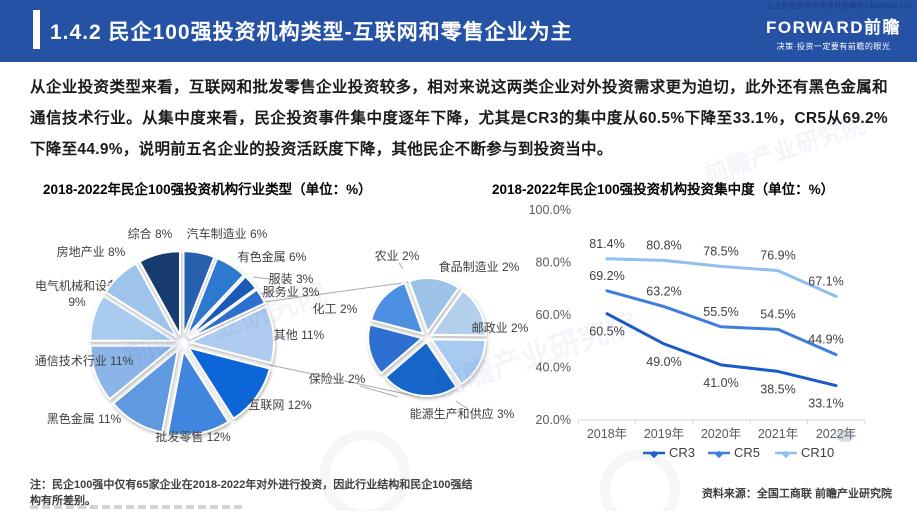 The width and height of the screenshot is (917, 511). I want to click on source-attribution: 资料来源：全国工商联 前瞻产业研究院, so click(796, 494).